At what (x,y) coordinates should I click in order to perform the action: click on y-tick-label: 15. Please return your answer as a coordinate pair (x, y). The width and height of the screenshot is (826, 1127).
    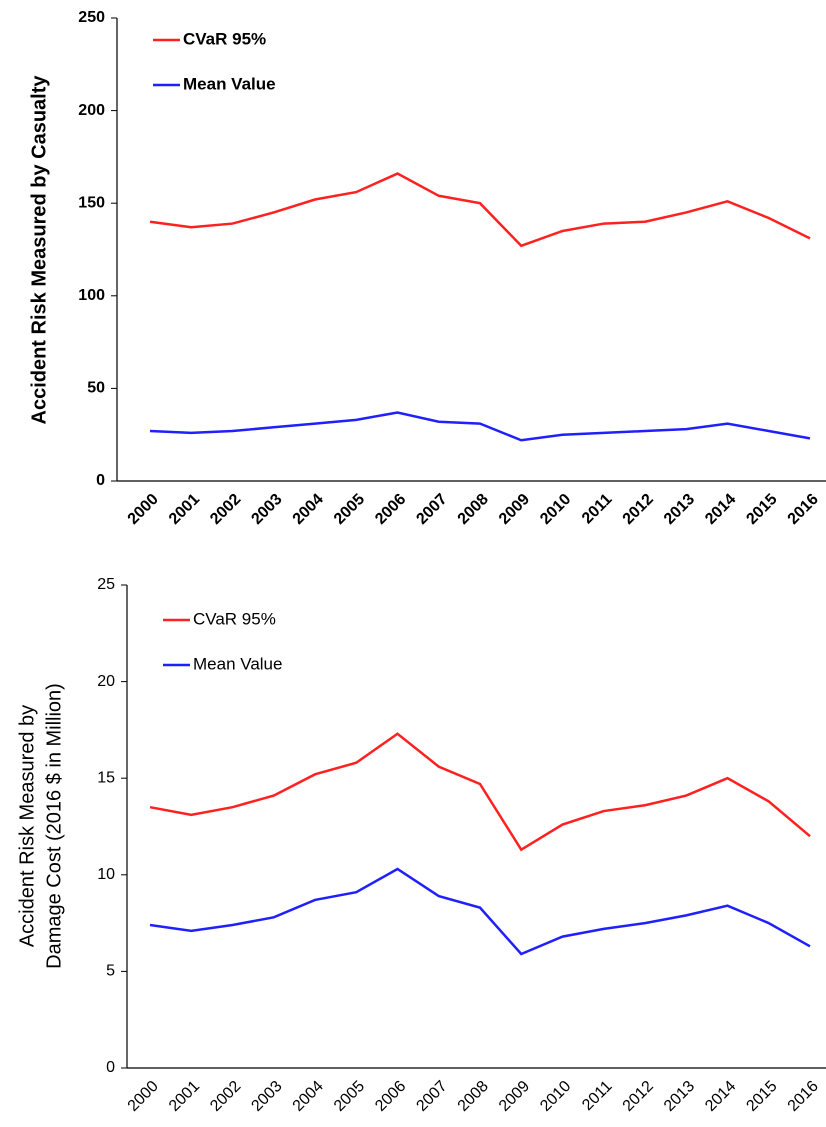
    Looking at the image, I should click on (106, 777).